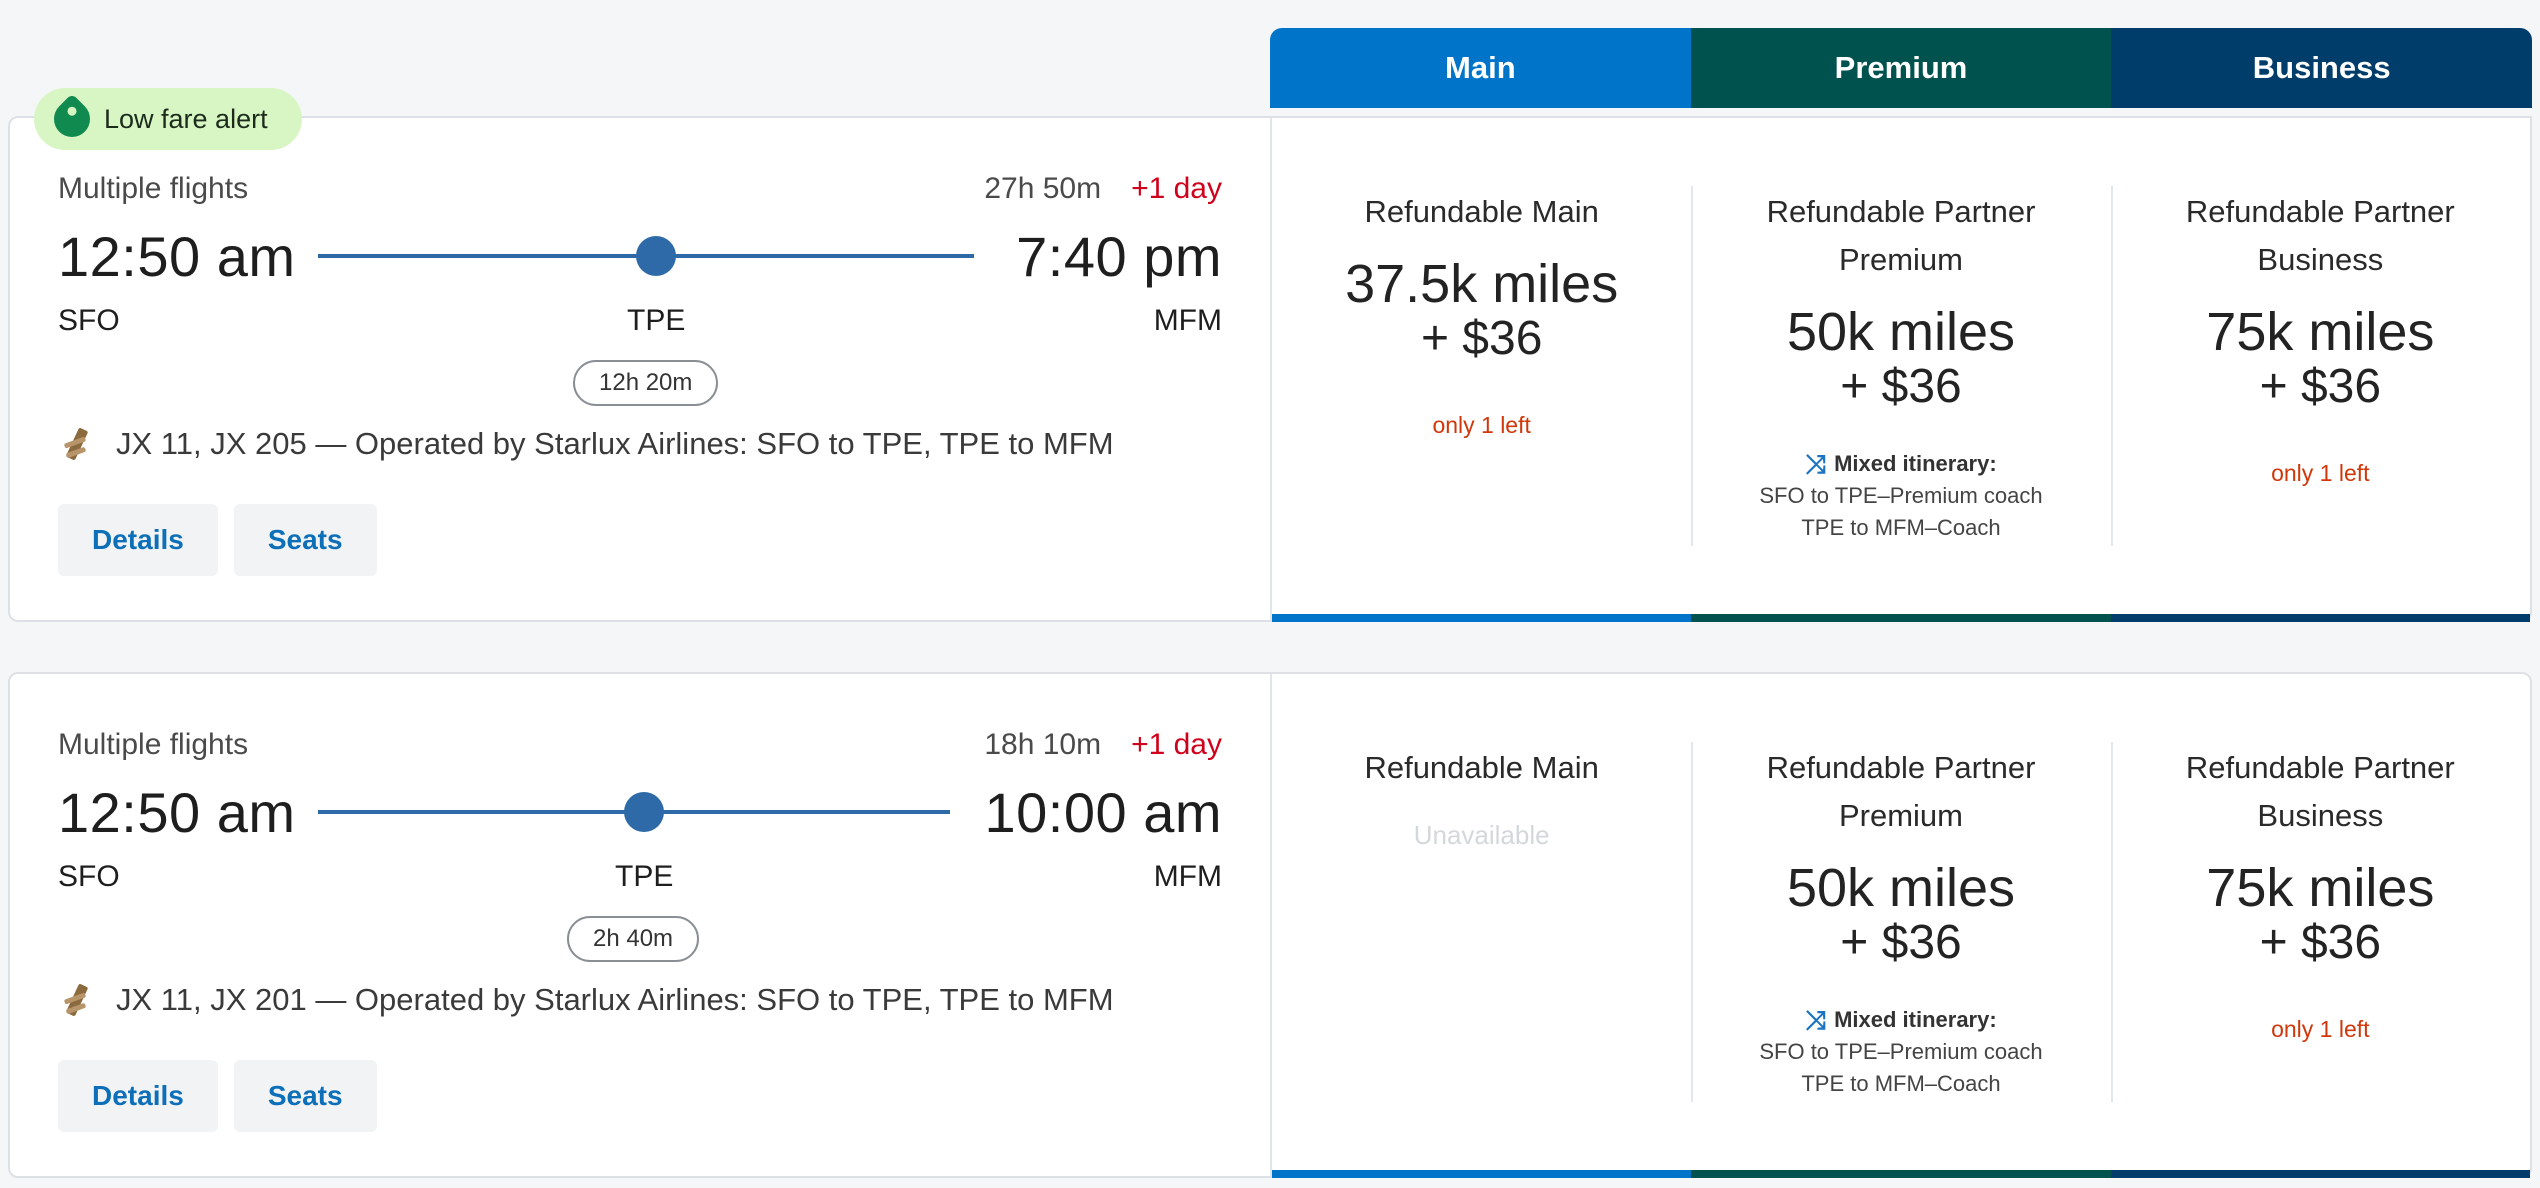 The image size is (2540, 1188). I want to click on price-tag-icon, so click(72, 119).